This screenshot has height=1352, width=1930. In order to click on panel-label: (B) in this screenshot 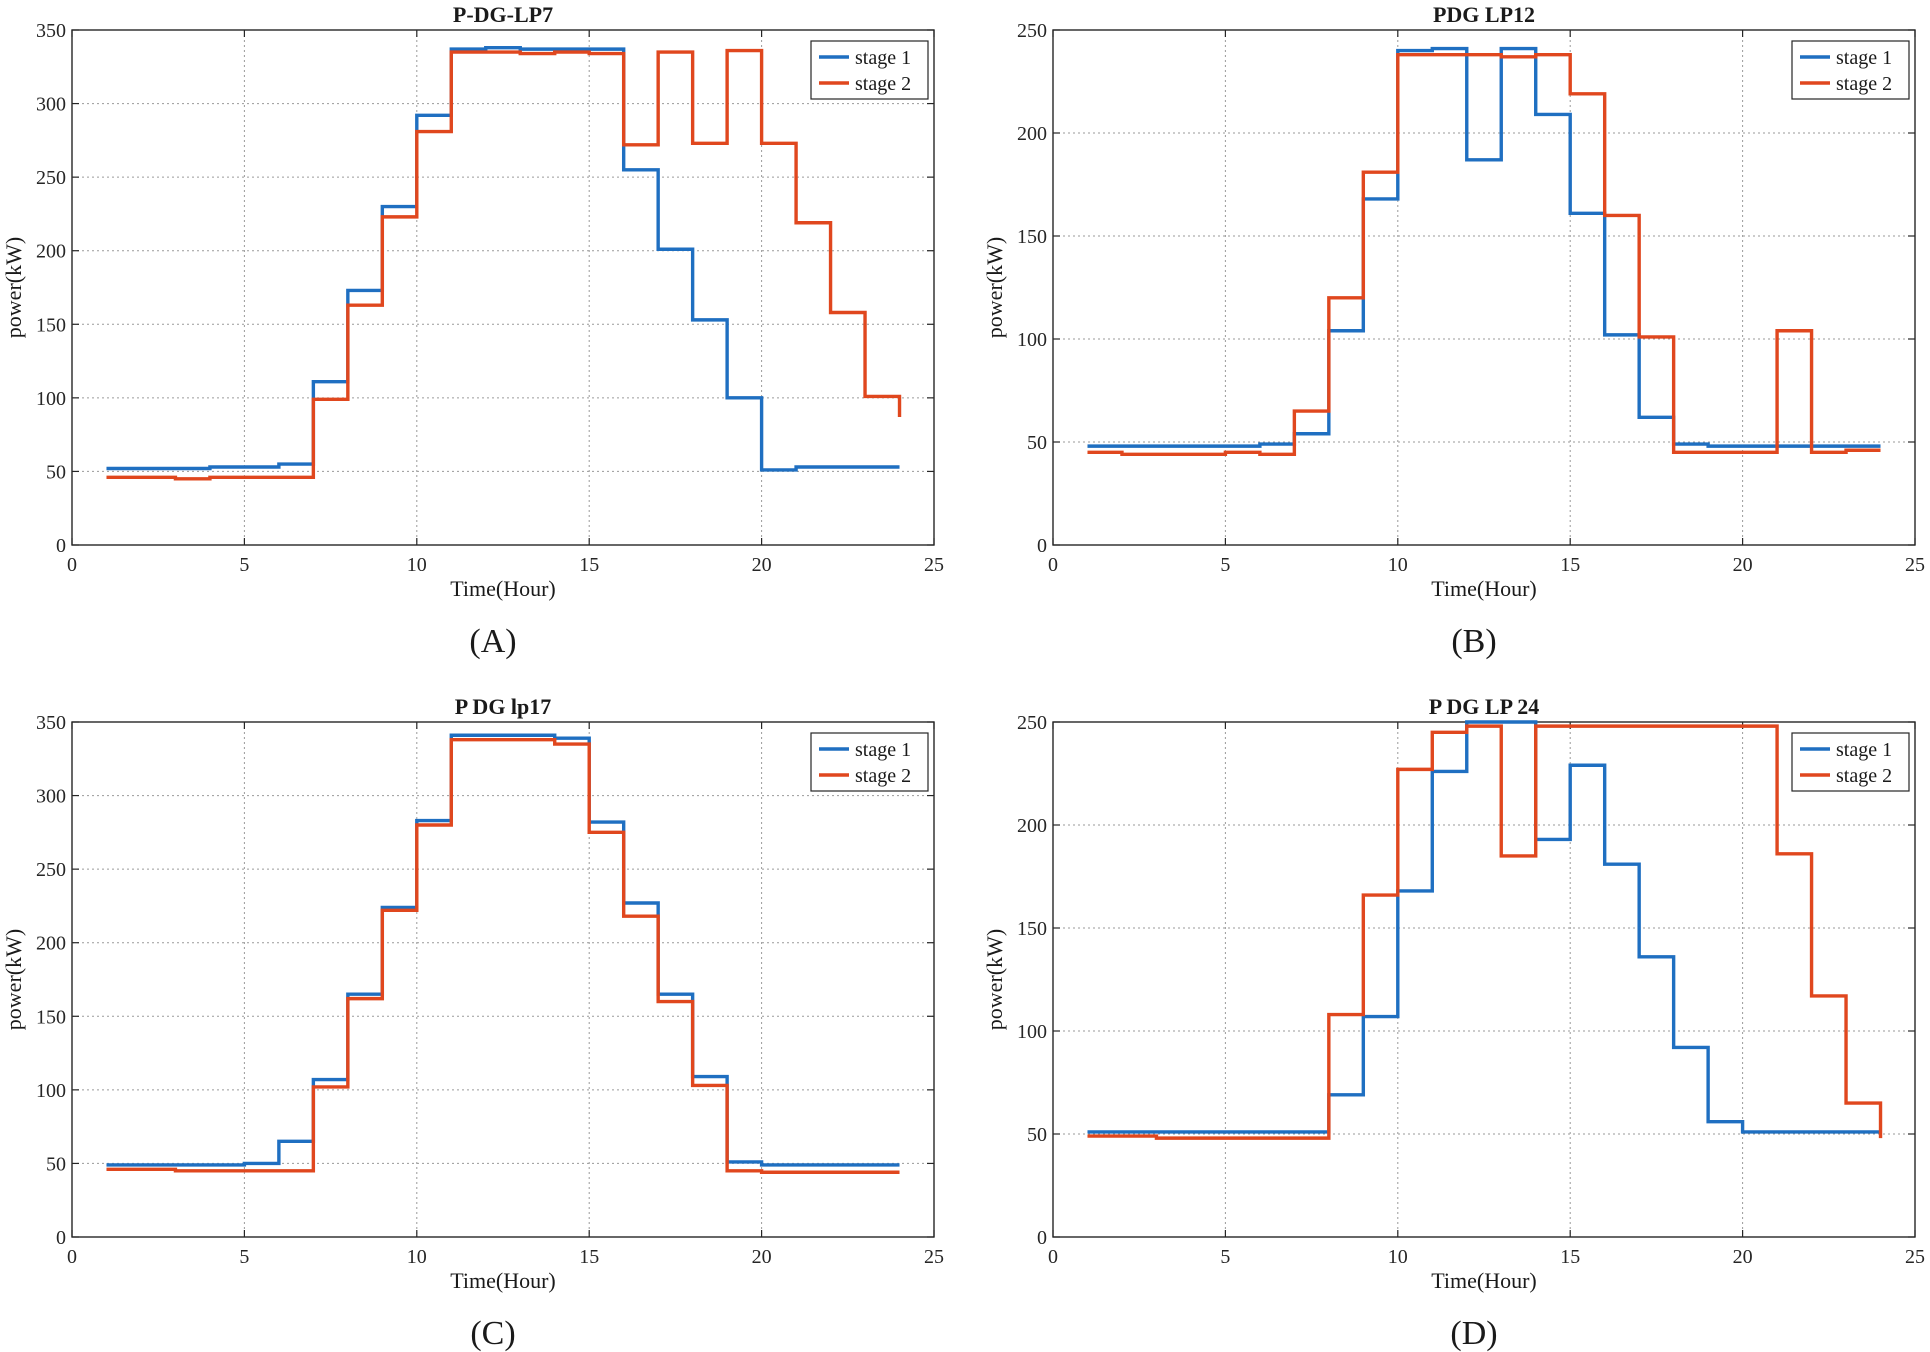, I will do `click(1473, 641)`.